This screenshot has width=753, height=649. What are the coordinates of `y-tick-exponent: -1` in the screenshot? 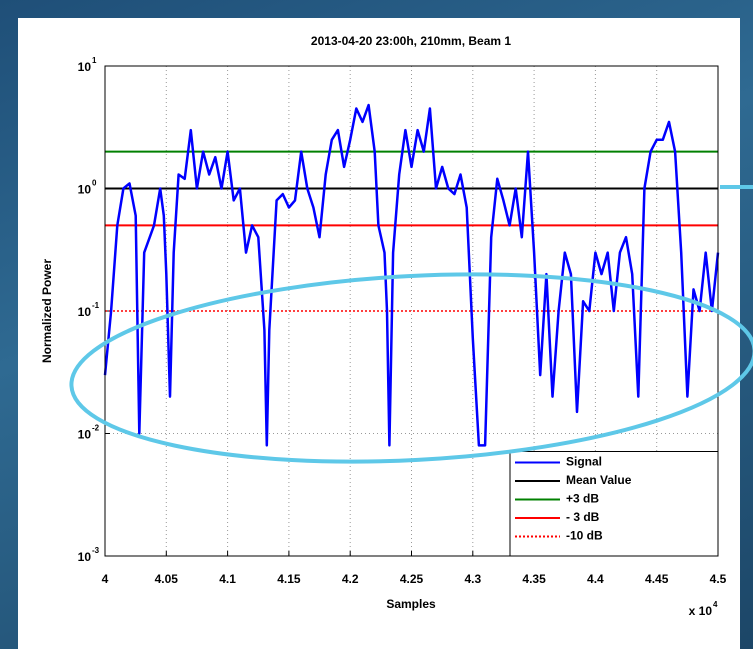 It's located at (96, 305).